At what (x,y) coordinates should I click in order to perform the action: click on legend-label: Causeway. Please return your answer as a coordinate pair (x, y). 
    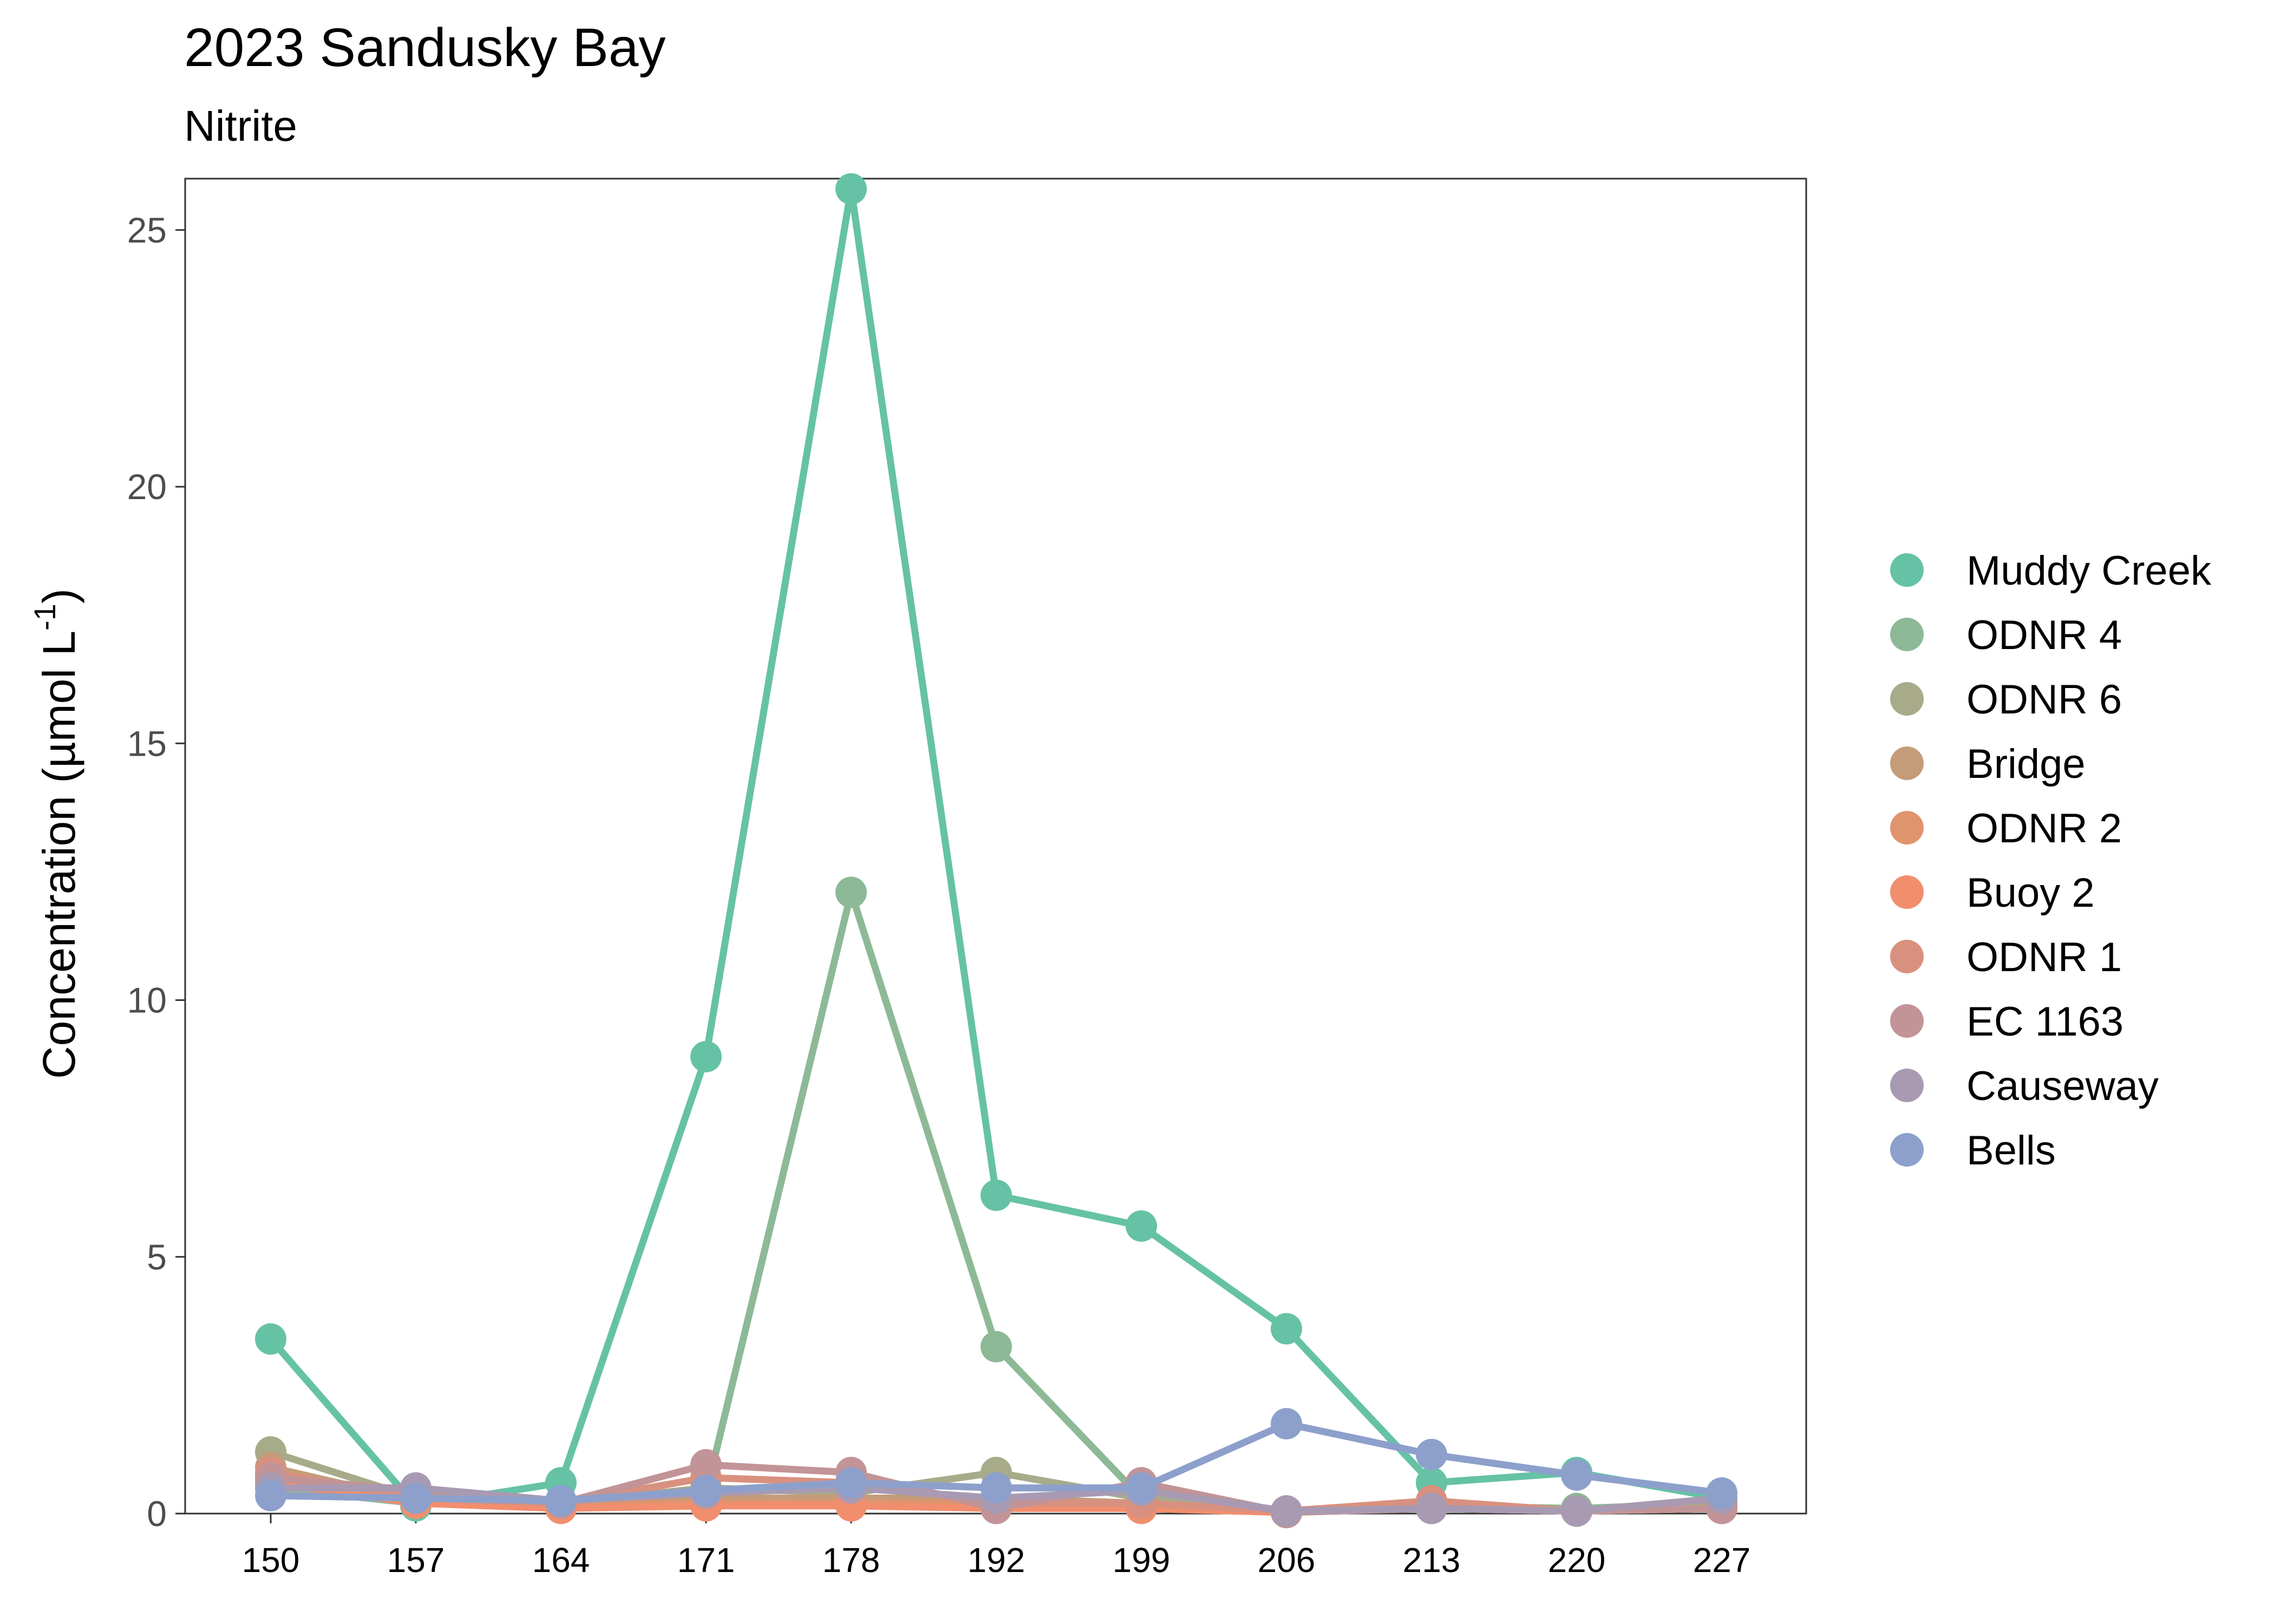
    Looking at the image, I should click on (2062, 1086).